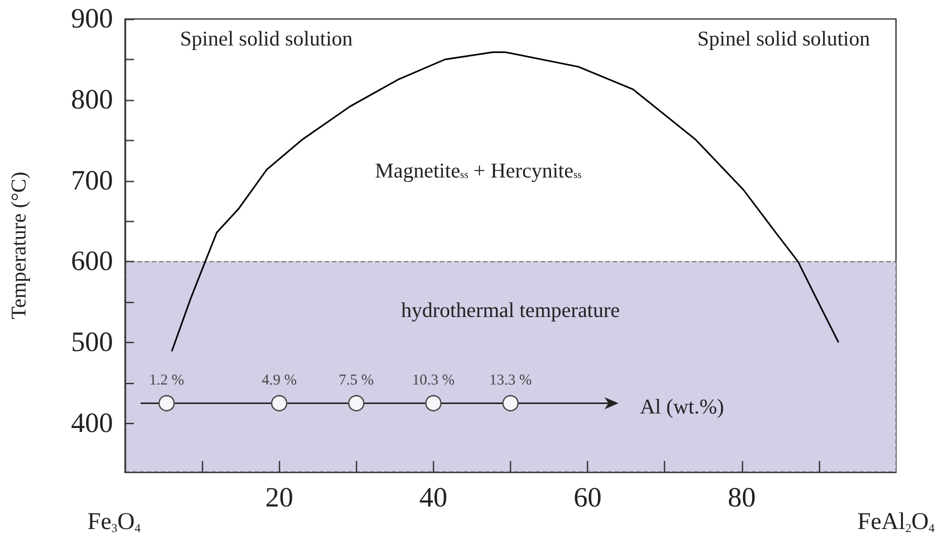 The image size is (946, 539). Describe the element at coordinates (682, 406) in the screenshot. I see `annotation: Al (wt.%)` at that location.